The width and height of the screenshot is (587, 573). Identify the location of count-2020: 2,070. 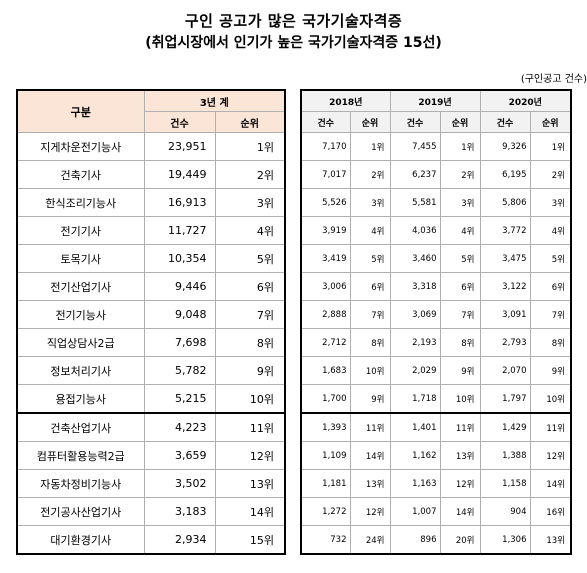
(505, 370).